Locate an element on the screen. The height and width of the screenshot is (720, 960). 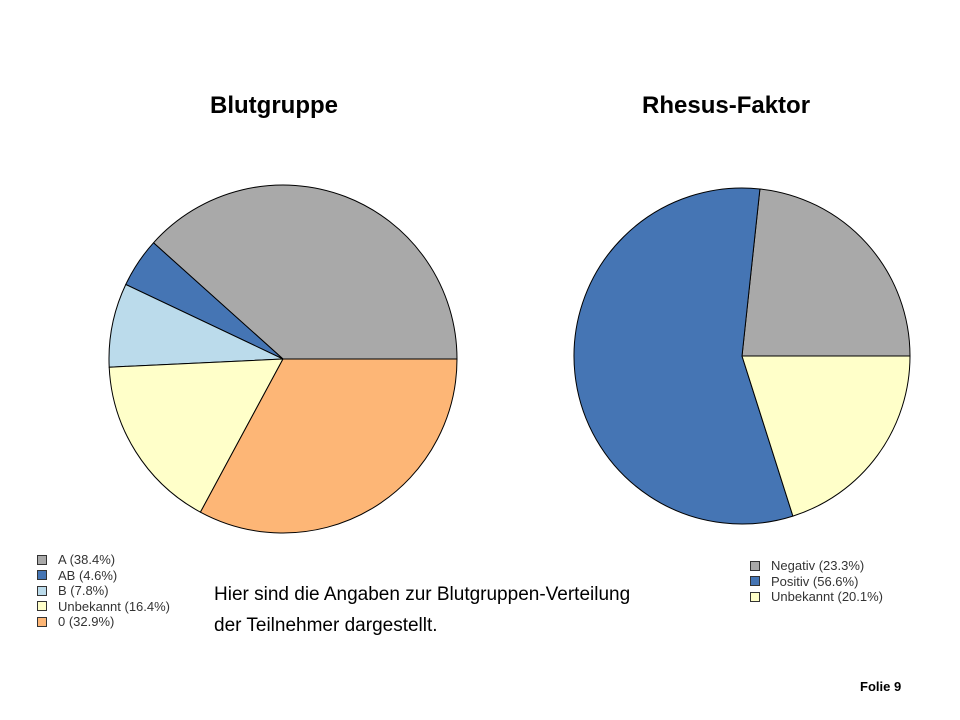
legend-item-ab: AB (4.6%) is located at coordinates (103, 576).